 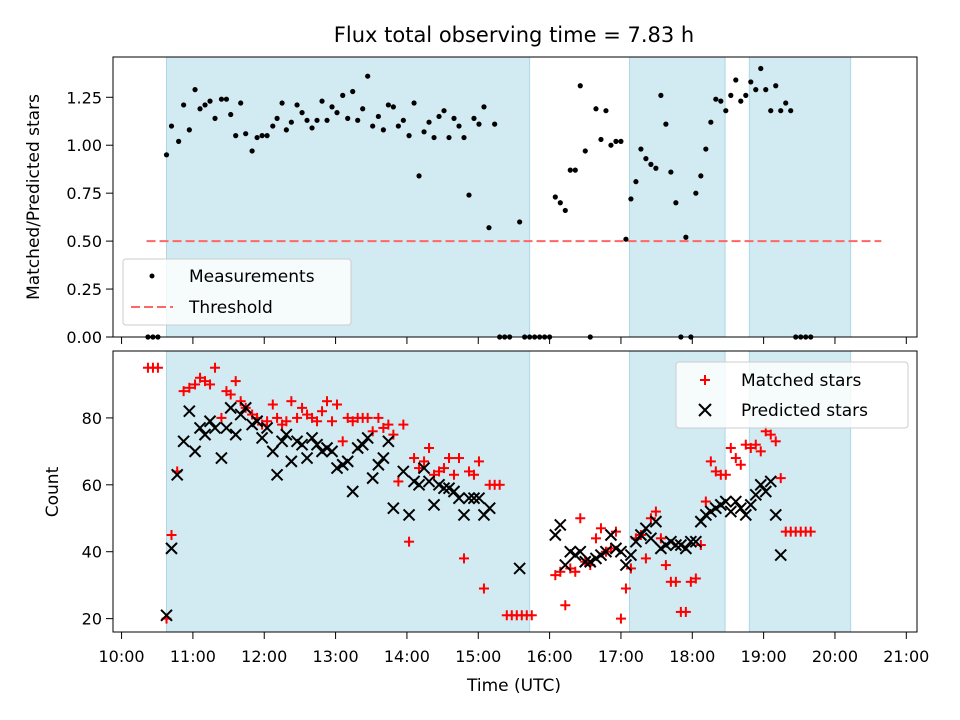 I want to click on bottom-xtick-label: 17:00, so click(x=621, y=656).